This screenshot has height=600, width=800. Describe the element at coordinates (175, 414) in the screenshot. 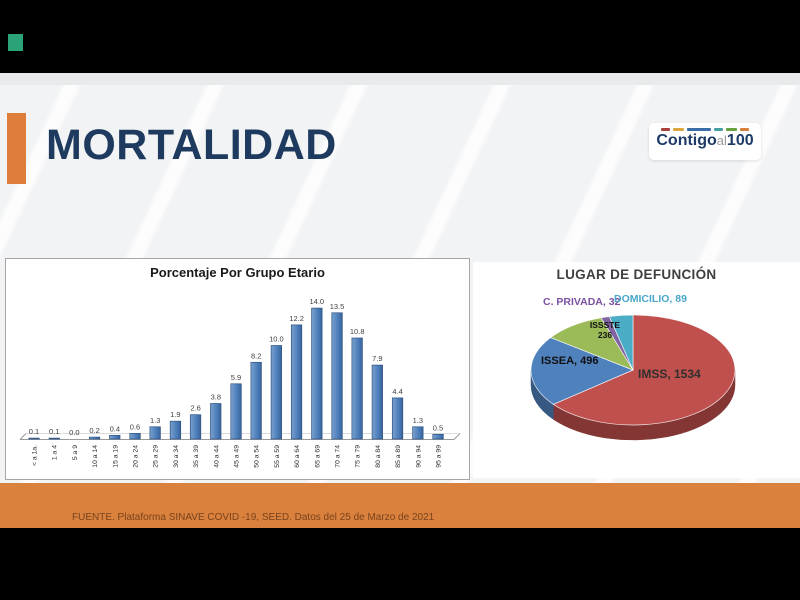

I see `svg-text: 1.9` at that location.